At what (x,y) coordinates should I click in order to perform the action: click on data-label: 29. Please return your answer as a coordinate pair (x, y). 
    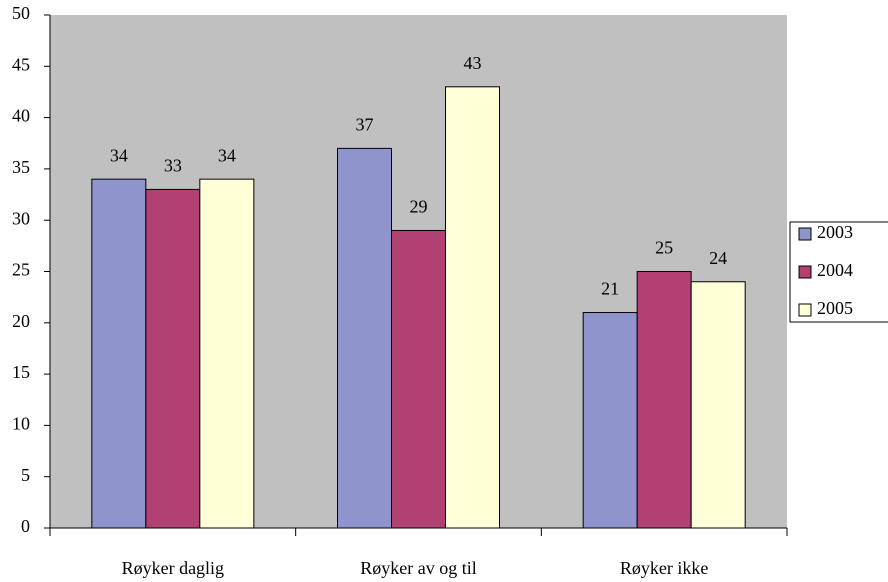
    Looking at the image, I should click on (419, 207).